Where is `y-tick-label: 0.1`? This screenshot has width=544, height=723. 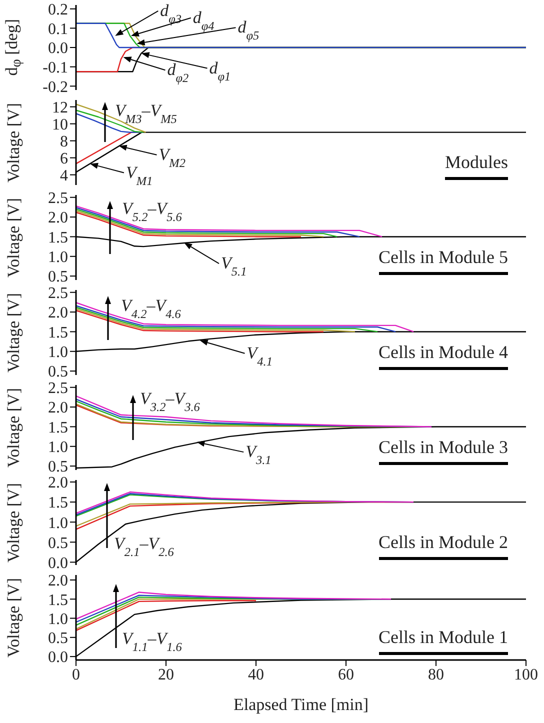 y-tick-label: 0.1 is located at coordinates (58, 29).